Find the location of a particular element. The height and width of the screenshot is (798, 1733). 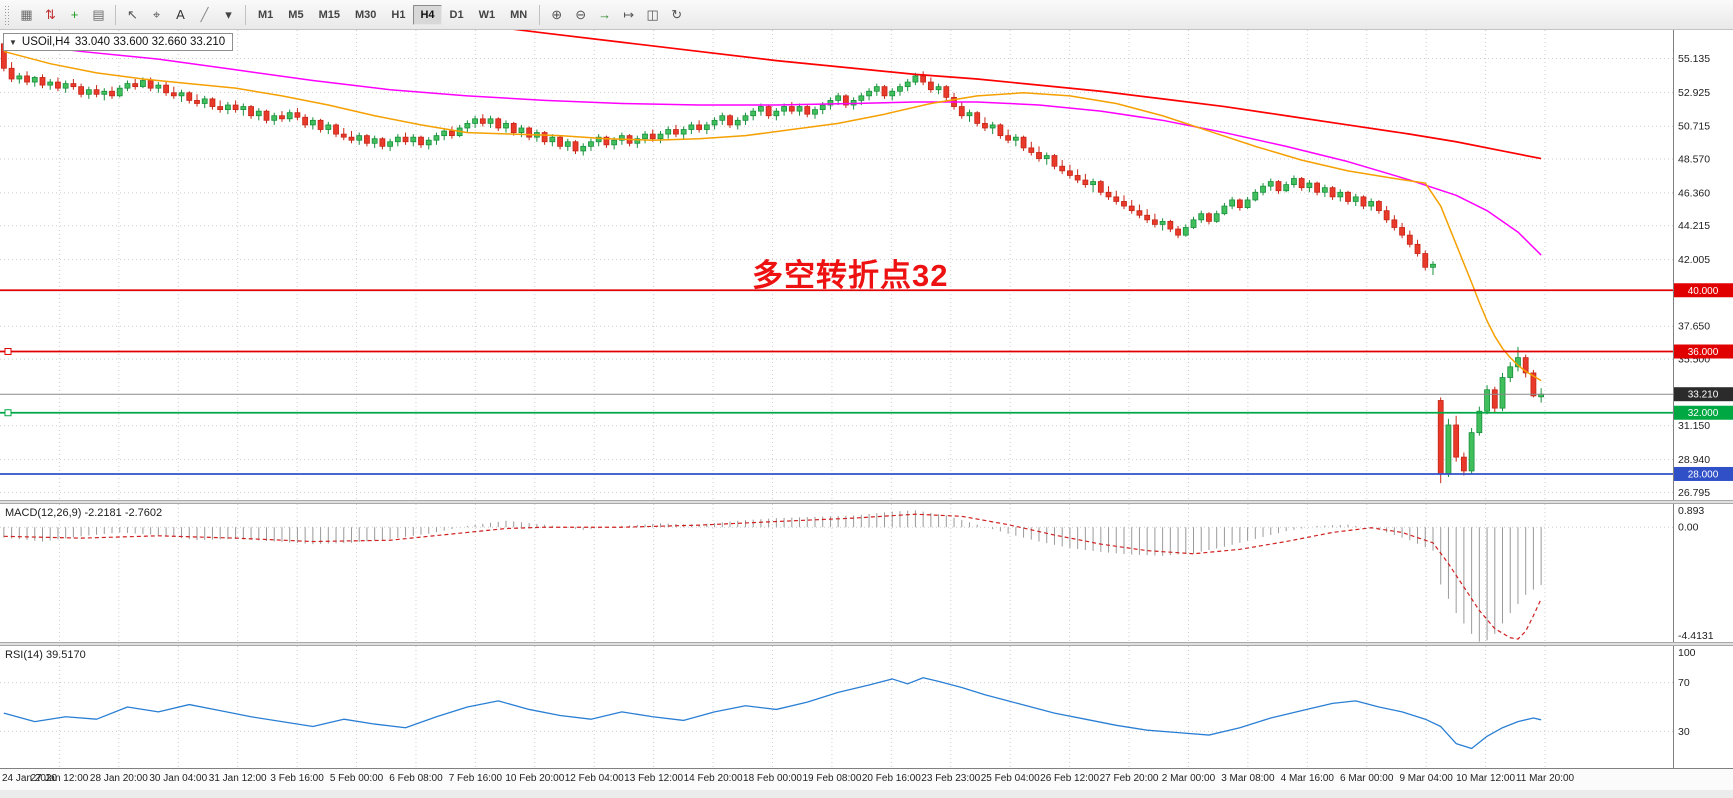

svg-text: 0.893 is located at coordinates (1691, 511).